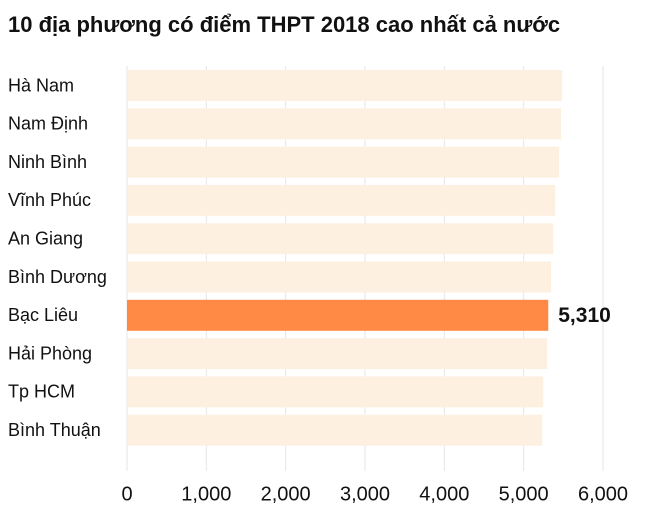  I want to click on x-tick-label: 5,000, so click(524, 494).